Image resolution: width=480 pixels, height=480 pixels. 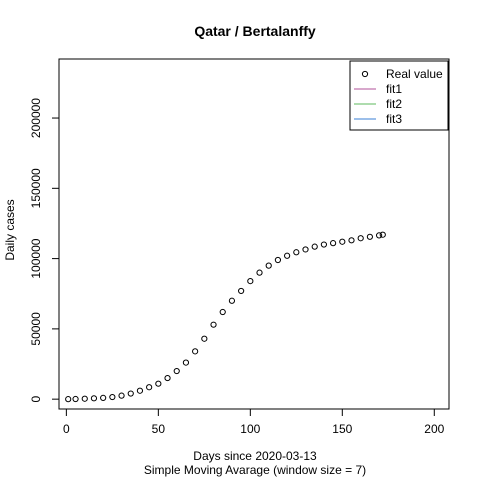 What do you see at coordinates (394, 104) in the screenshot?
I see `legend-label: fit2` at bounding box center [394, 104].